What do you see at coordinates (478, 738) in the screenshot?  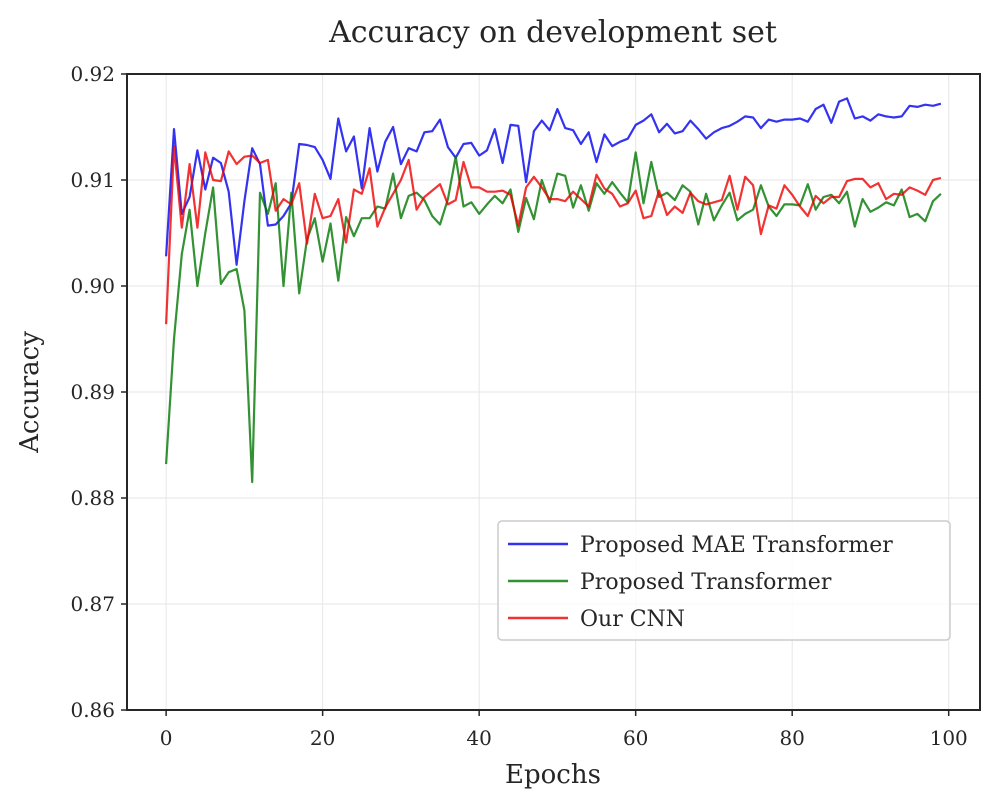 I see `x-tick-label: 40` at bounding box center [478, 738].